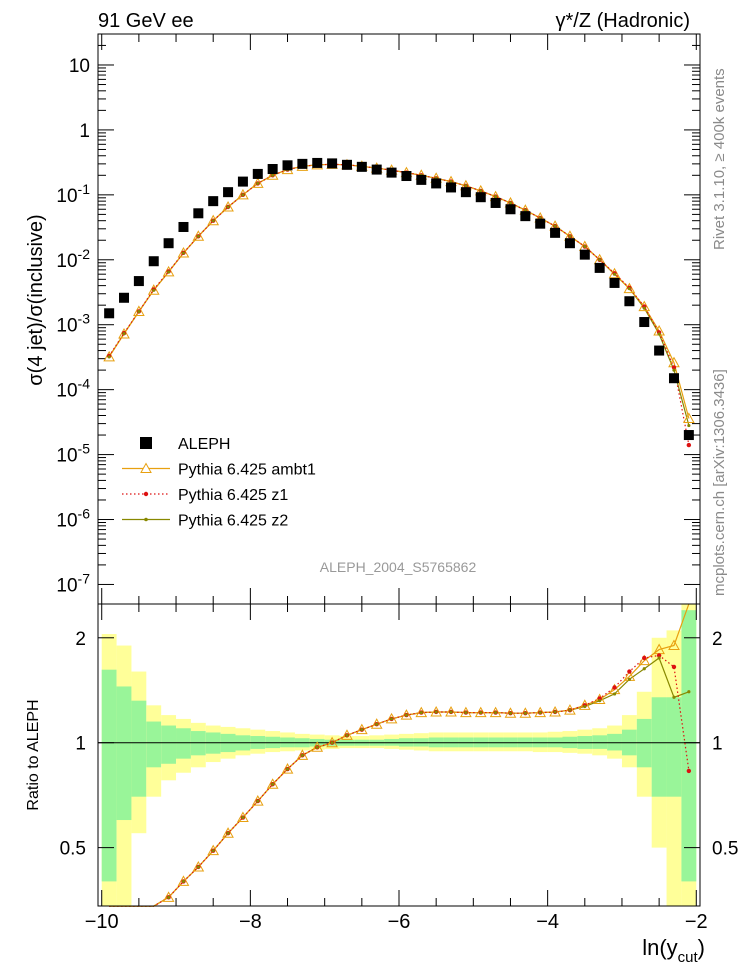  What do you see at coordinates (674, 367) in the screenshot?
I see `z1-point` at bounding box center [674, 367].